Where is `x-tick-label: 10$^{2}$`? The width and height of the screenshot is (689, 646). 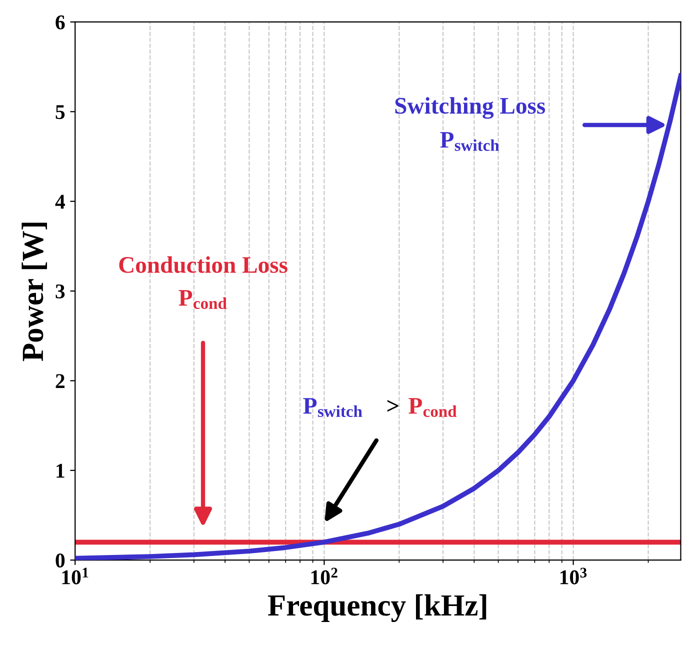
x-tick-label: 10$^{2}$ is located at coordinates (324, 576).